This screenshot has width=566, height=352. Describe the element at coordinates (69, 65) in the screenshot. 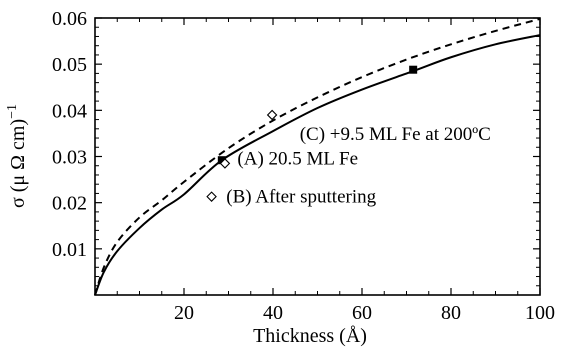

I see `y-tick-label: 0.05` at that location.